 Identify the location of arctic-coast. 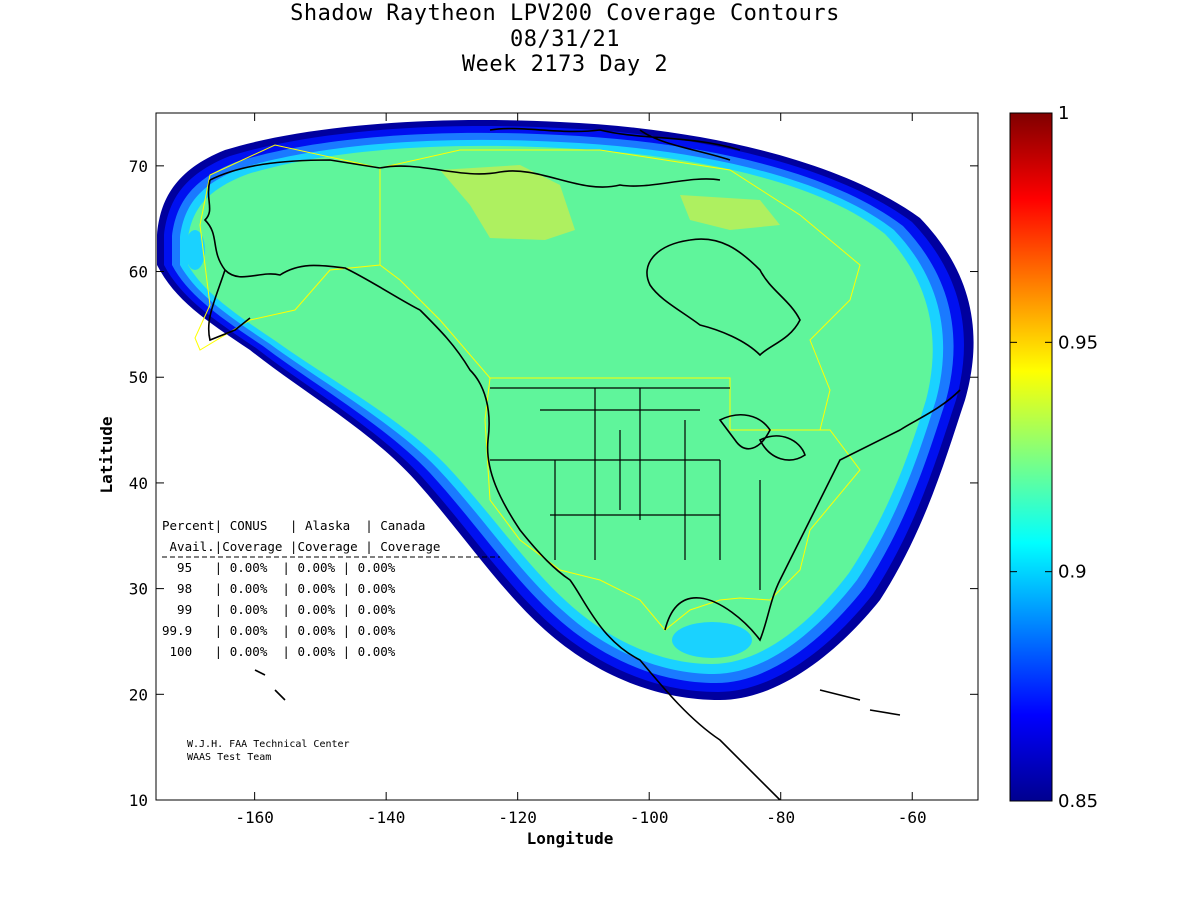
(560, 157).